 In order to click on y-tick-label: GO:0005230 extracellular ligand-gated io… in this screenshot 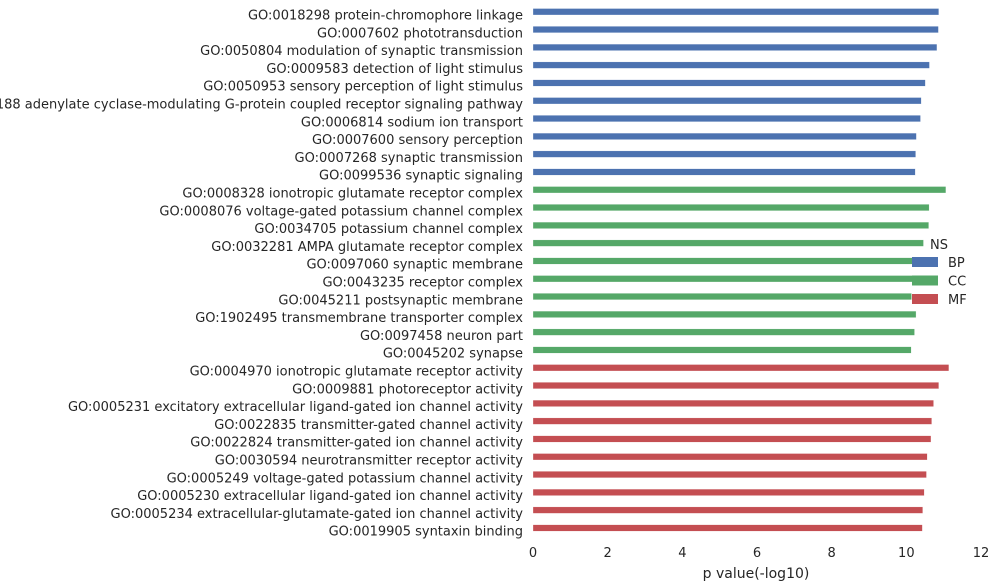, I will do `click(330, 496)`.